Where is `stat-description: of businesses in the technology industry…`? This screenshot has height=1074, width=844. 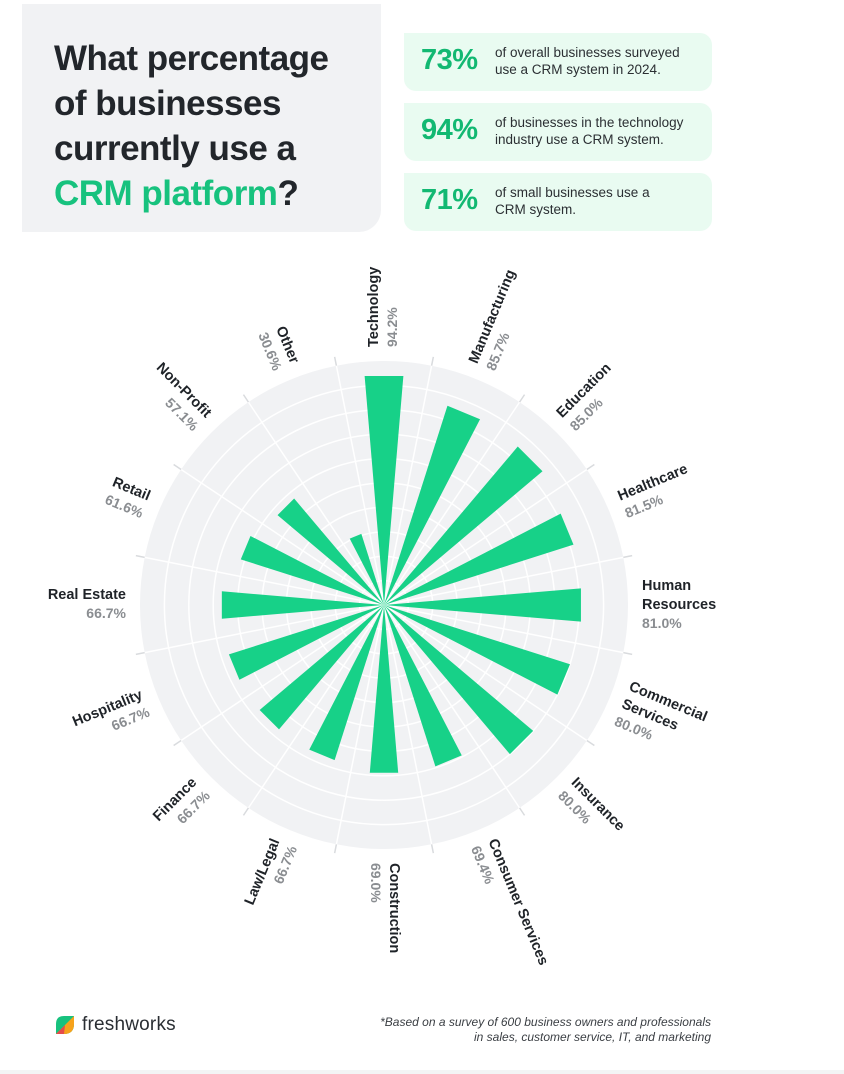 stat-description: of businesses in the technology industry… is located at coordinates (601, 131).